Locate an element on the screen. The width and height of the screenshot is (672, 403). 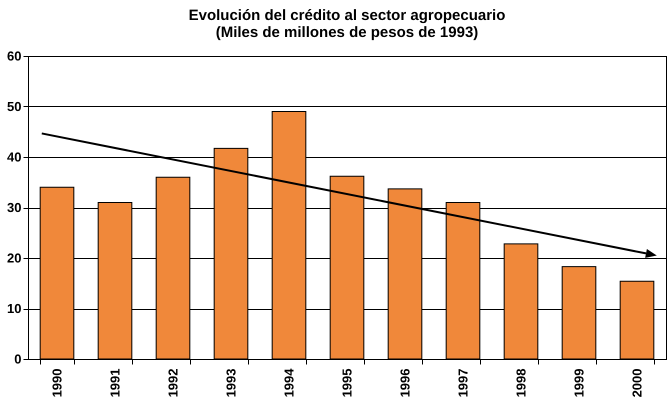
x-tick-label: 1994 is located at coordinates (289, 383).